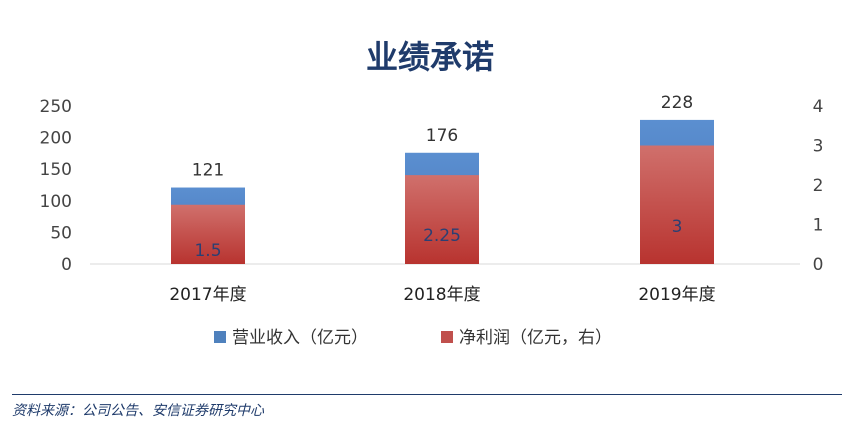  Describe the element at coordinates (430, 57) in the screenshot. I see `chart-title: 业绩承诺` at that location.